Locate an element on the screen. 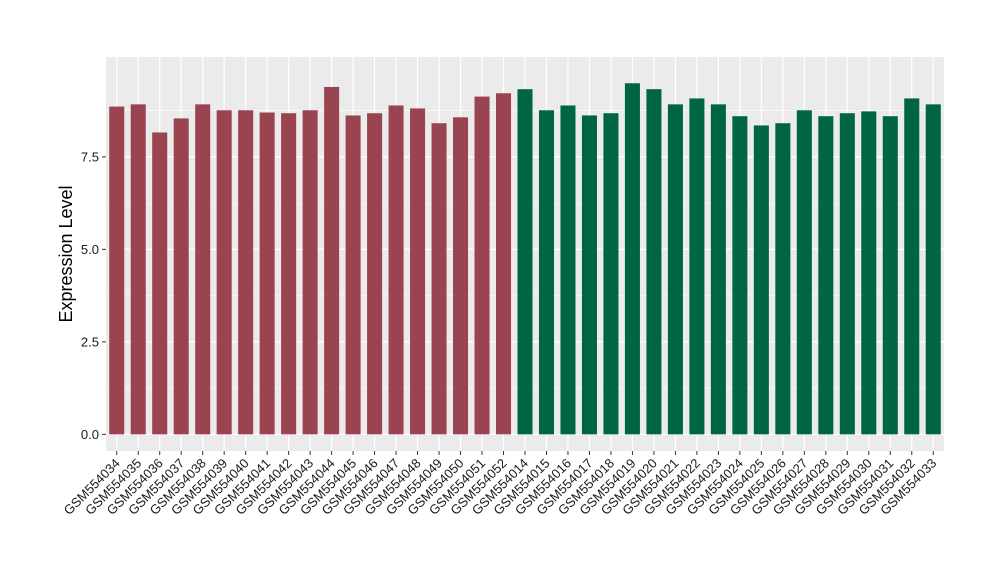 This screenshot has width=1000, height=580. bar-GSM554046 is located at coordinates (375, 274).